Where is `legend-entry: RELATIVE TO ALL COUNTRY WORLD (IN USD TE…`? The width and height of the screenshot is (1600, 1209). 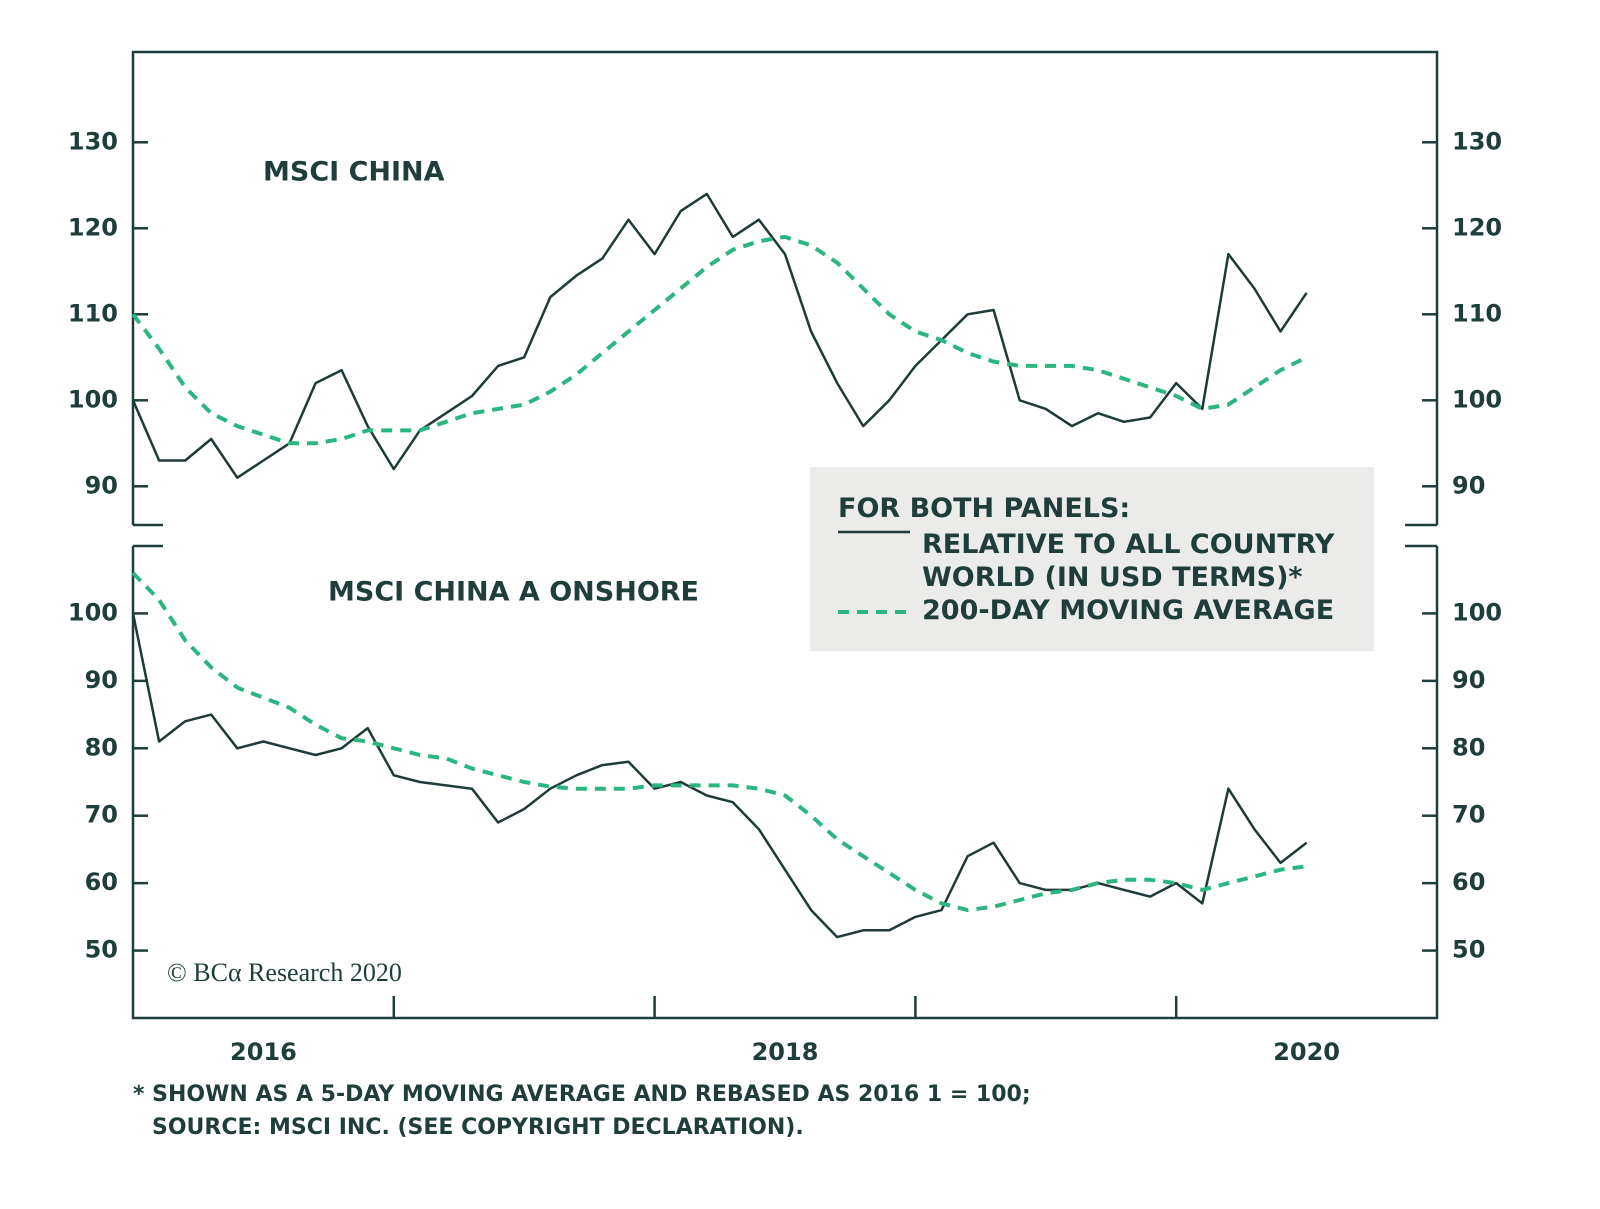 legend-entry: RELATIVE TO ALL COUNTRY WORLD (IN USD TE… is located at coordinates (1106, 561).